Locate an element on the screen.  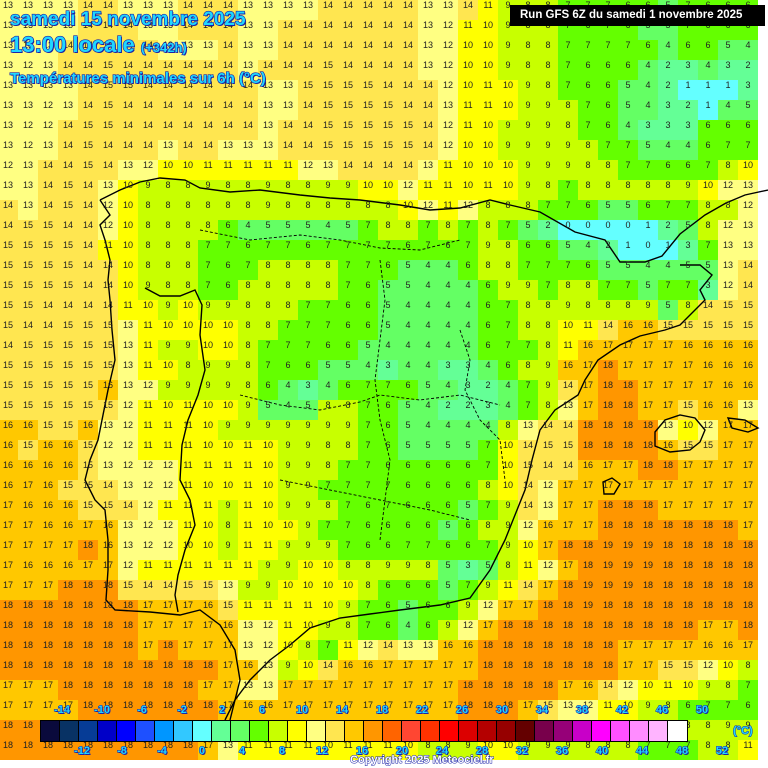
legend-tick-label: 40 is located at coordinates (602, 751).